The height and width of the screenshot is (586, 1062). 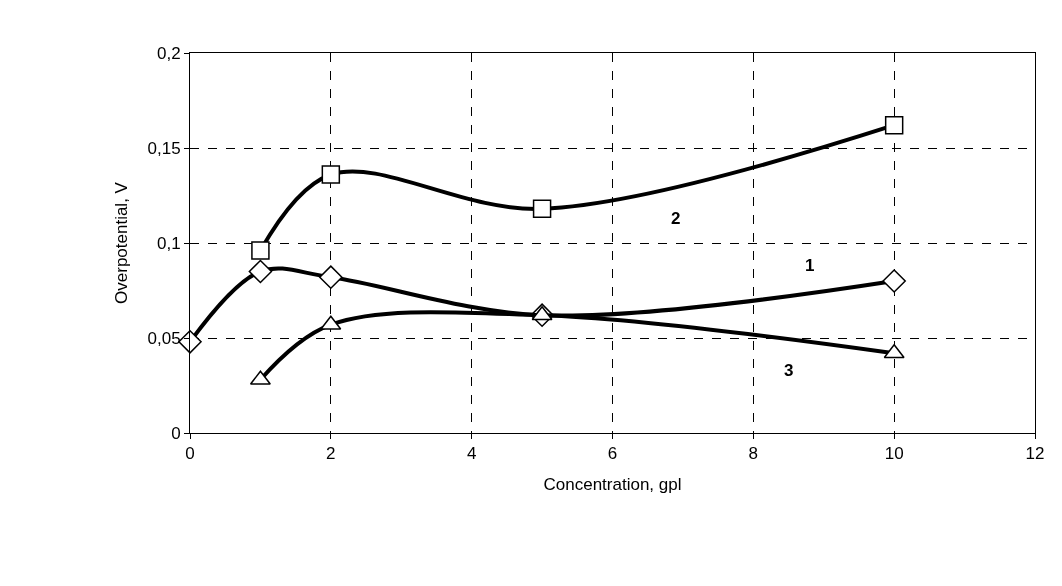 I want to click on x-axis-title: Concentration, gpl, so click(x=612, y=484).